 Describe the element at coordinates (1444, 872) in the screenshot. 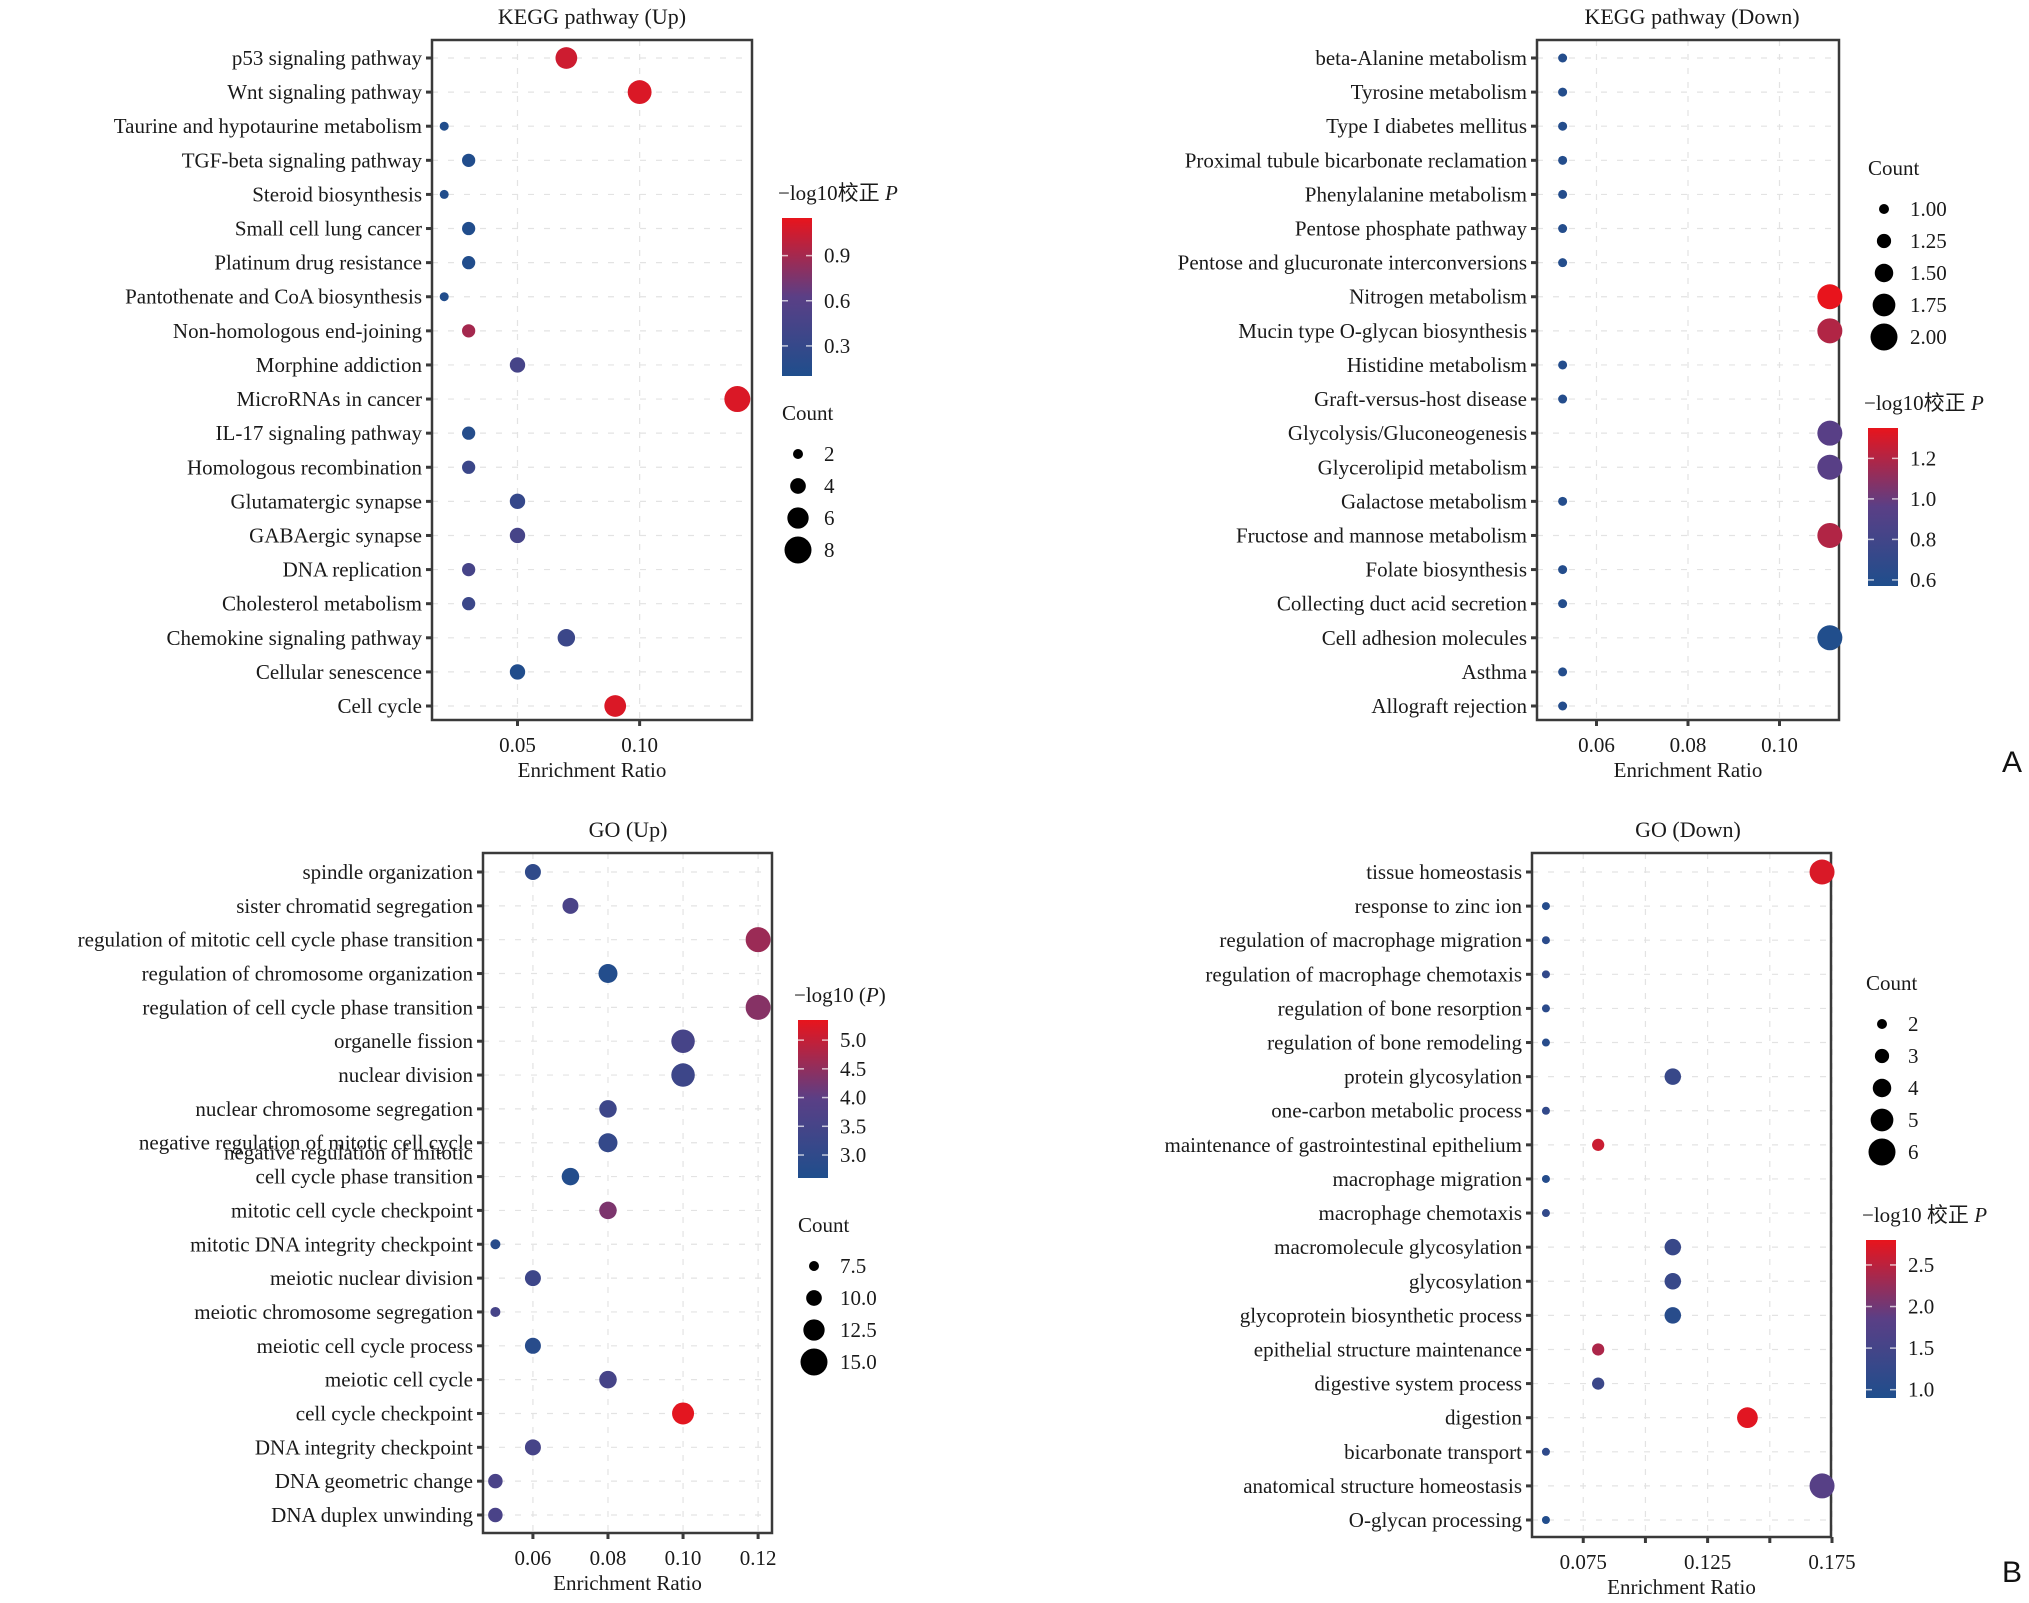

I see `y-tick-label: tissue homeostasis` at that location.